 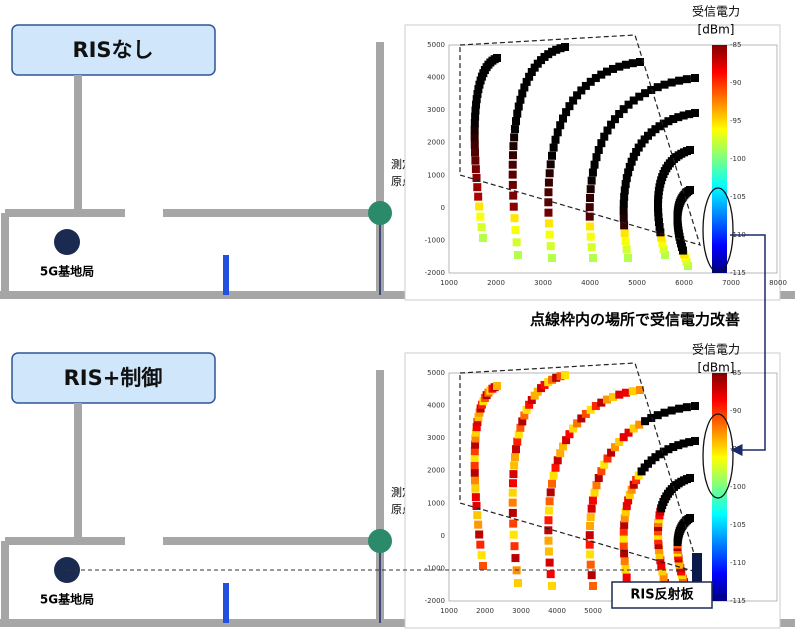 What do you see at coordinates (719, 159) in the screenshot?
I see `colorbar` at bounding box center [719, 159].